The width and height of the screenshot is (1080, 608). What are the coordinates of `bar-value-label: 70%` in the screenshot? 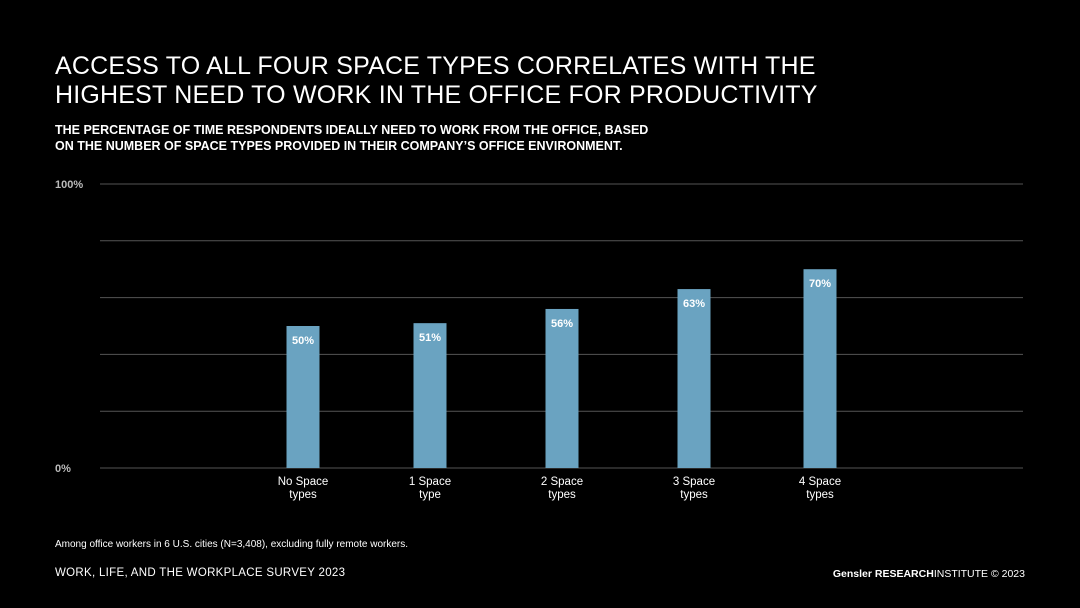 It's located at (820, 284).